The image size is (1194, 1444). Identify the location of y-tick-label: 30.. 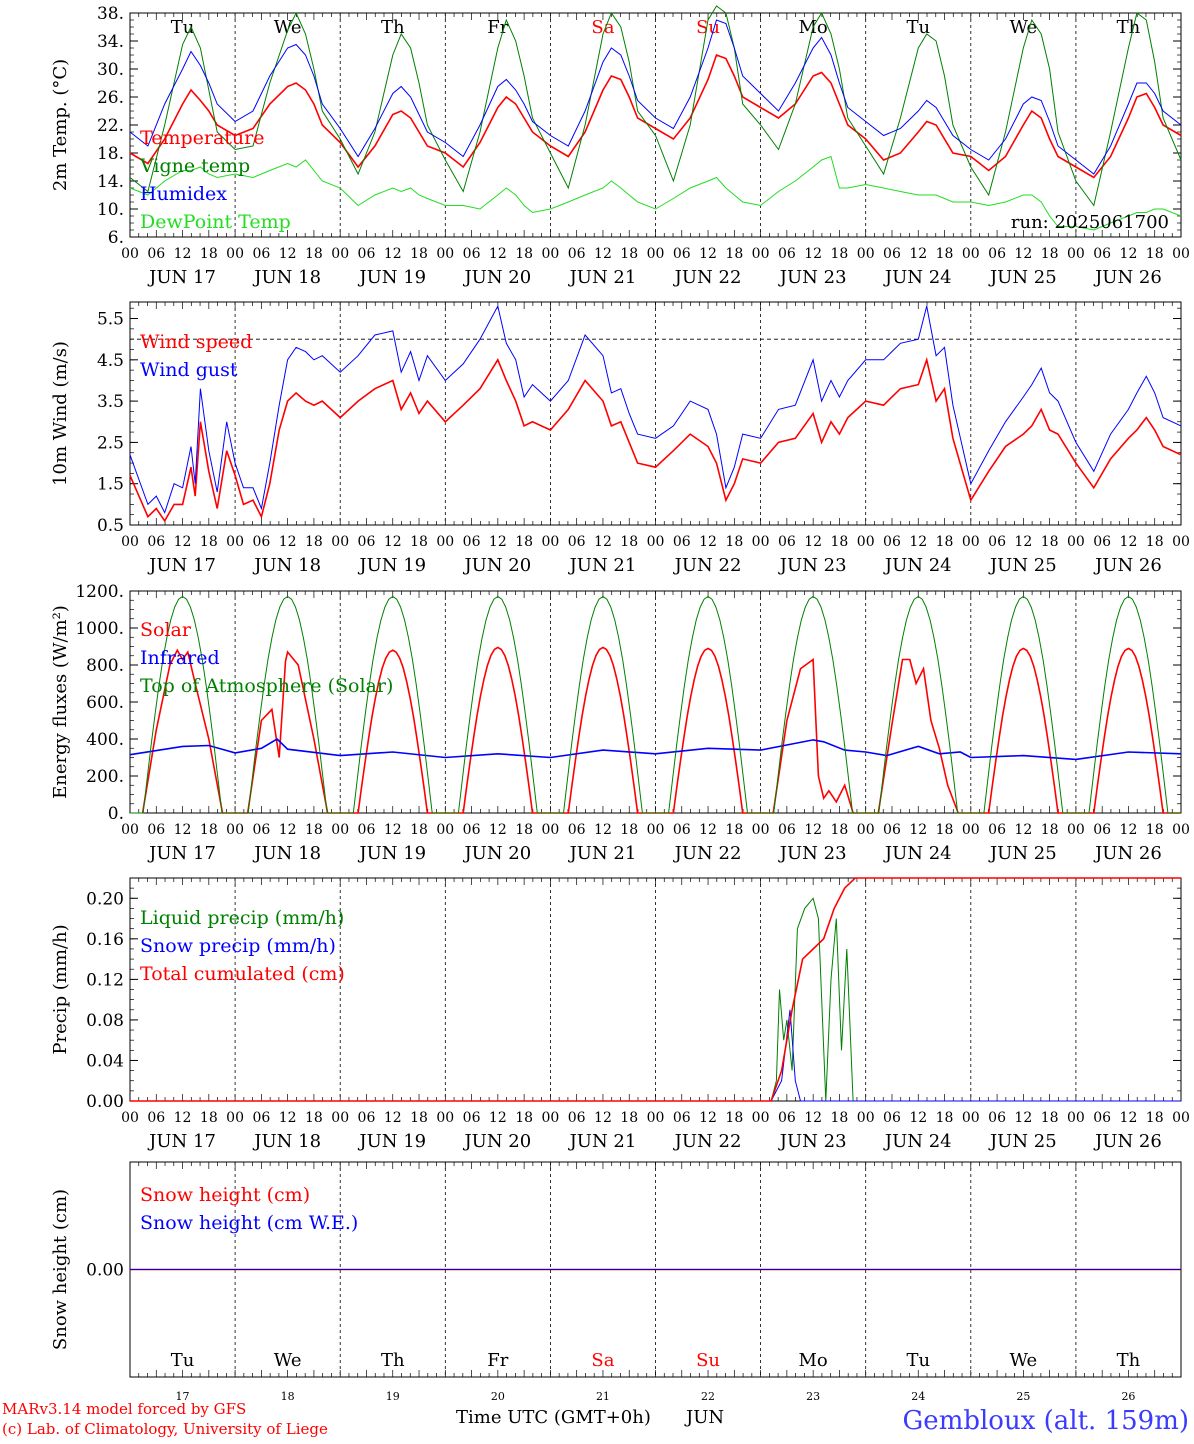
(110, 70).